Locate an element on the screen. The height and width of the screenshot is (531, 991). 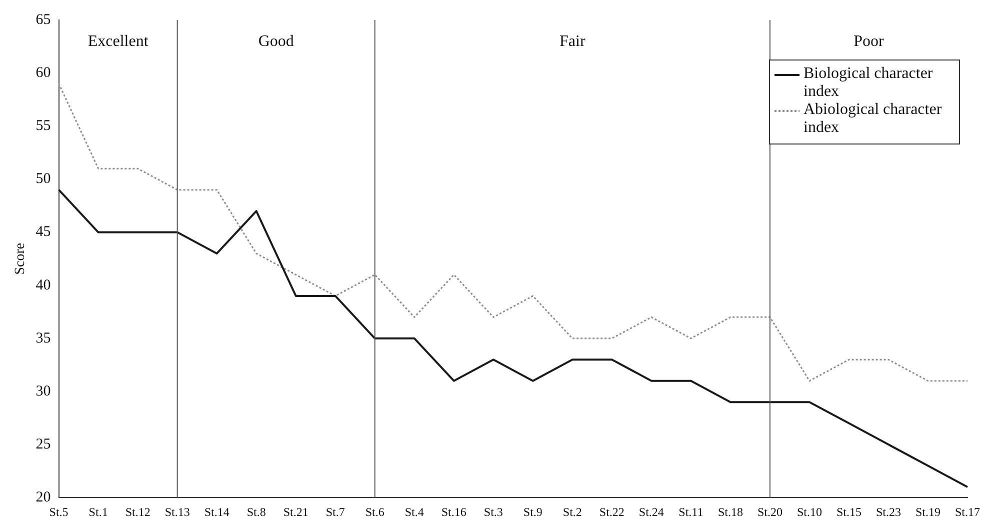
x-tick-label: St.8 is located at coordinates (256, 511).